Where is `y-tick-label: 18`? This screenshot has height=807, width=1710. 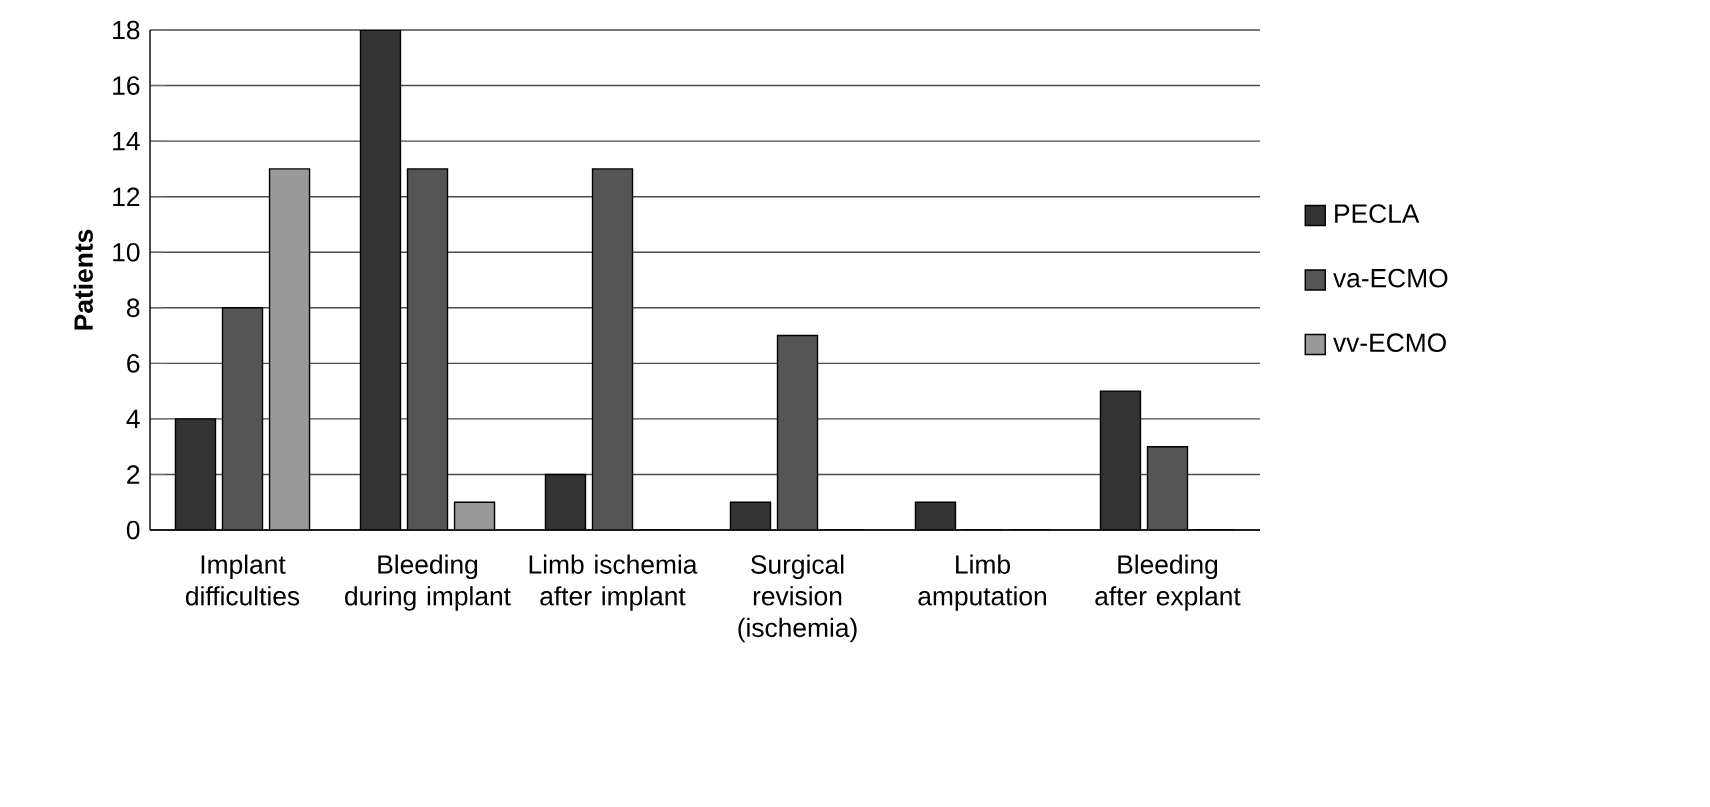
y-tick-label: 18 is located at coordinates (126, 30).